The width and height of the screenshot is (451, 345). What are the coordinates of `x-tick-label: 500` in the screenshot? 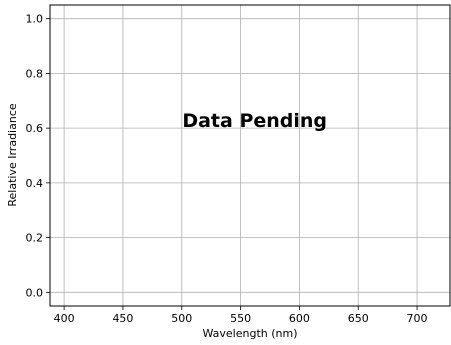 It's located at (181, 318).